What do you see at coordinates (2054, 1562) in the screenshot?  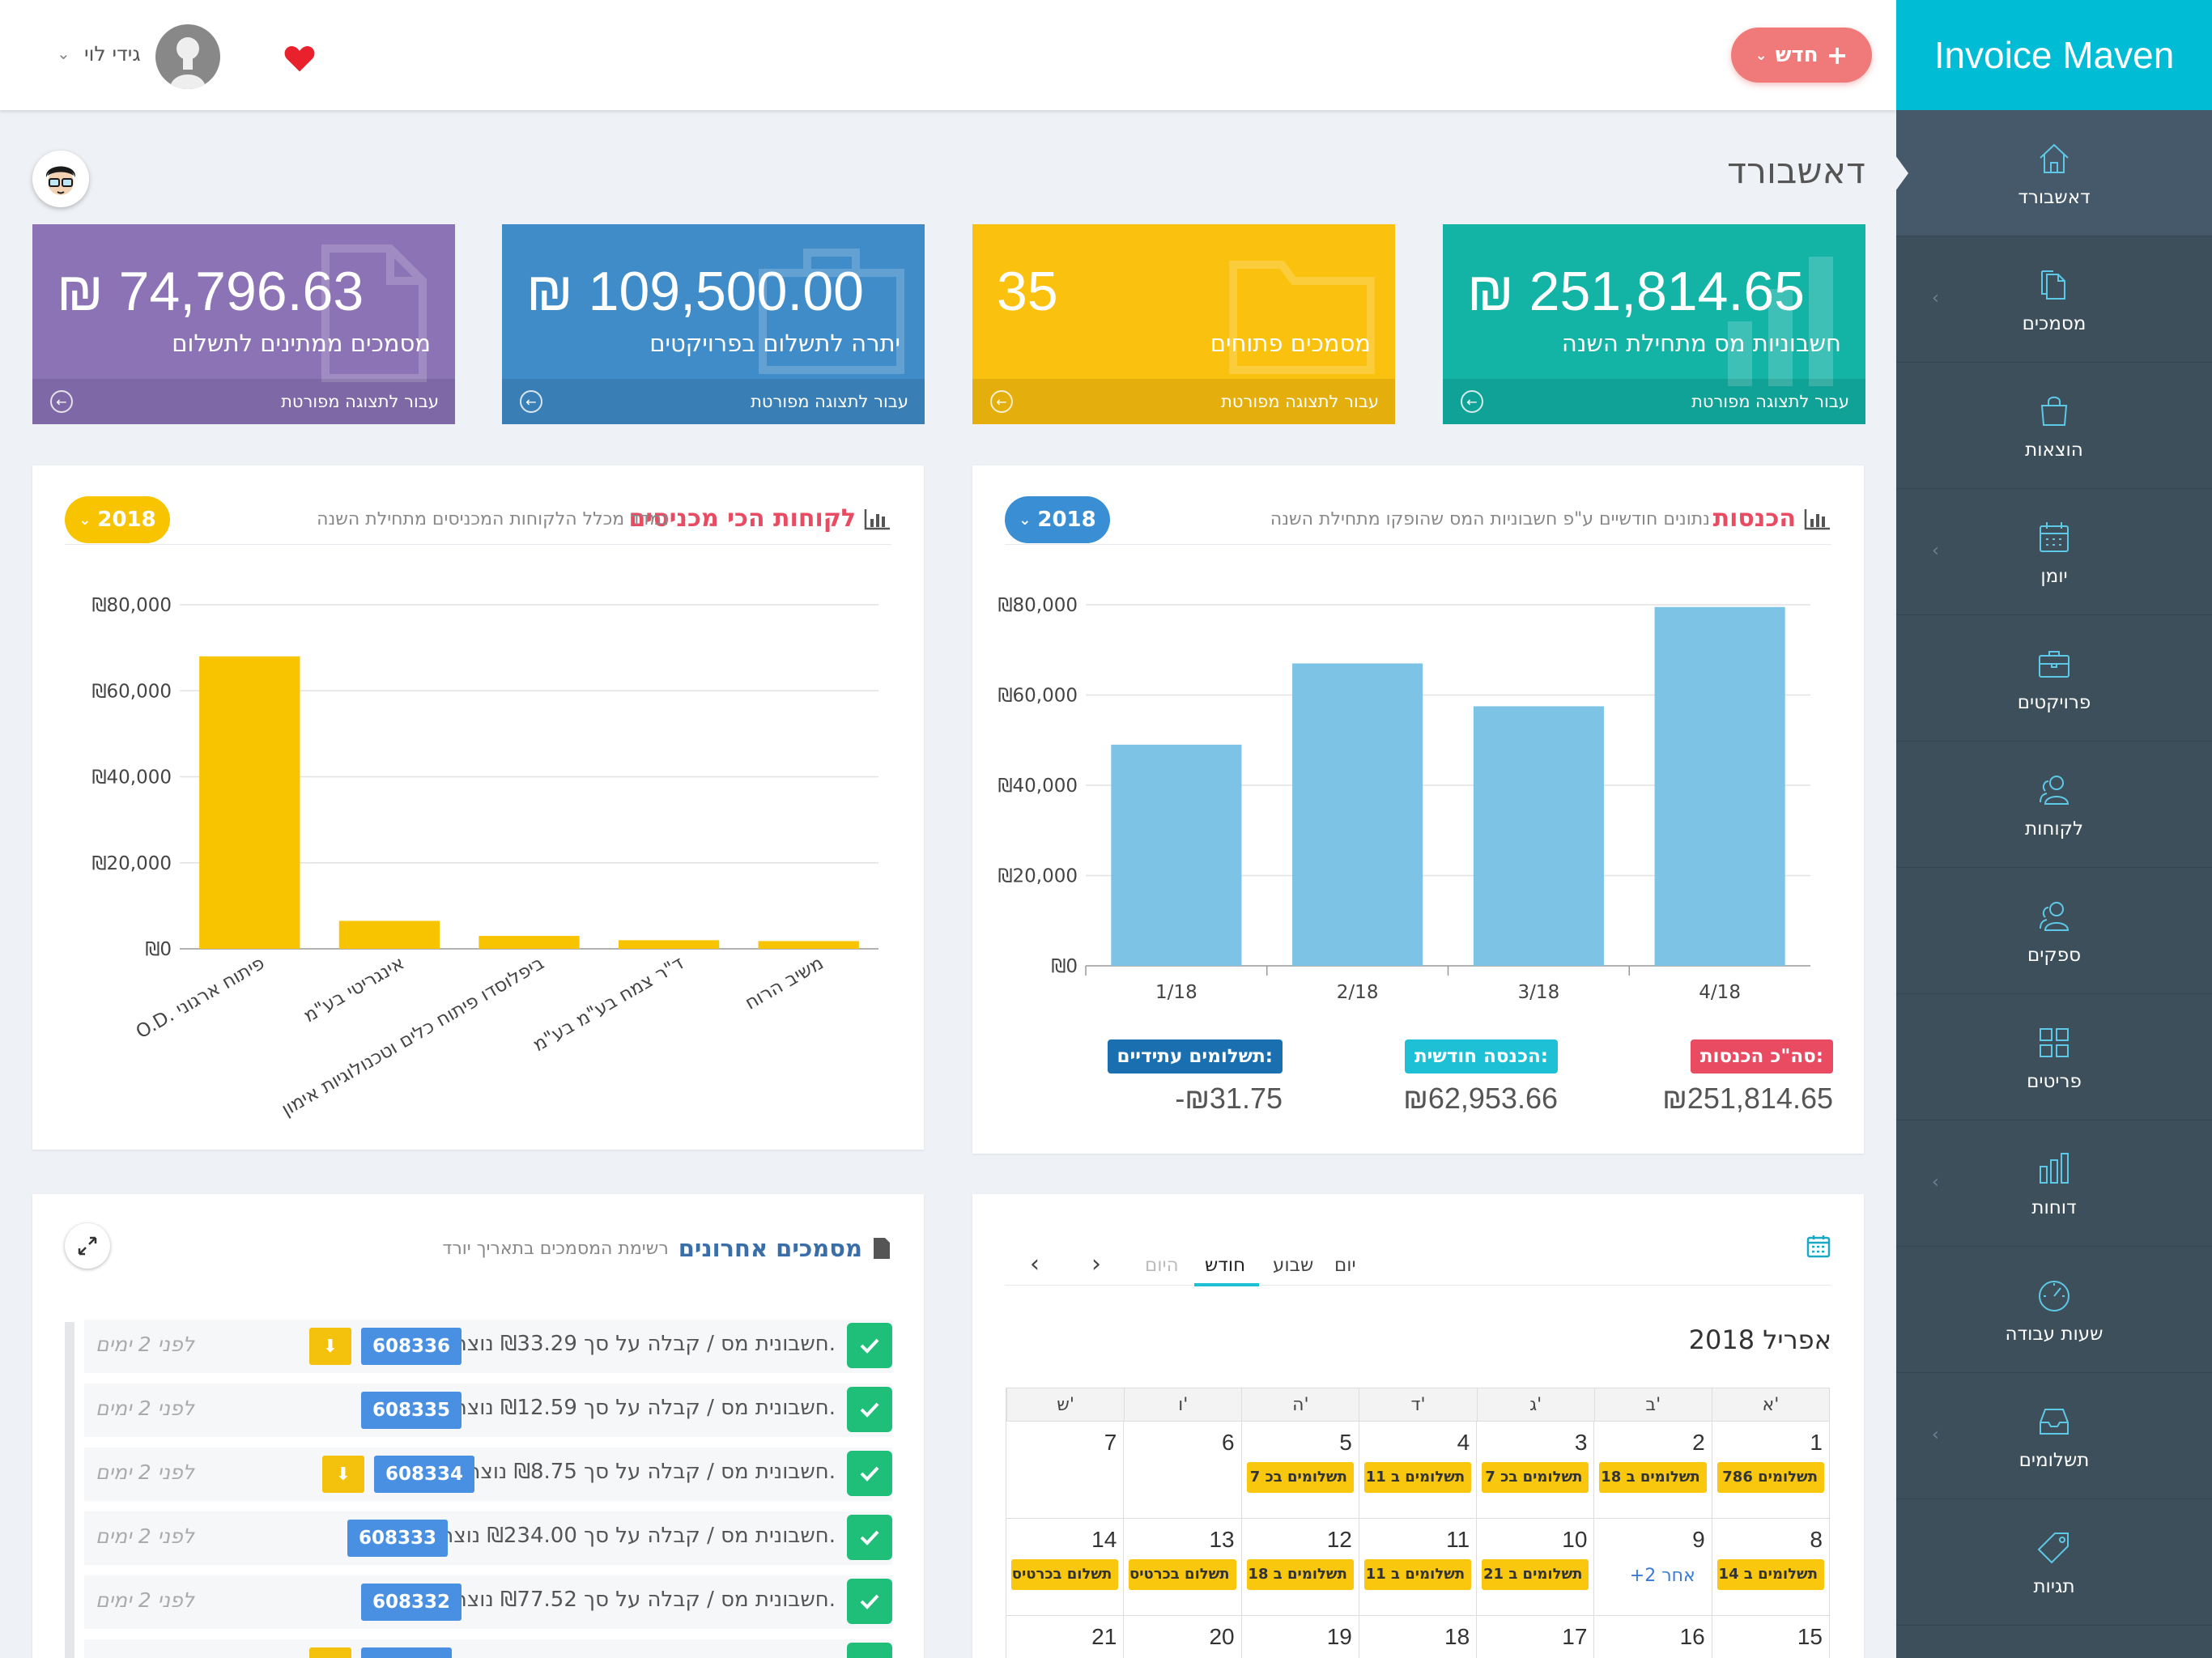 I see `sidebar-item-tags: תגיות` at bounding box center [2054, 1562].